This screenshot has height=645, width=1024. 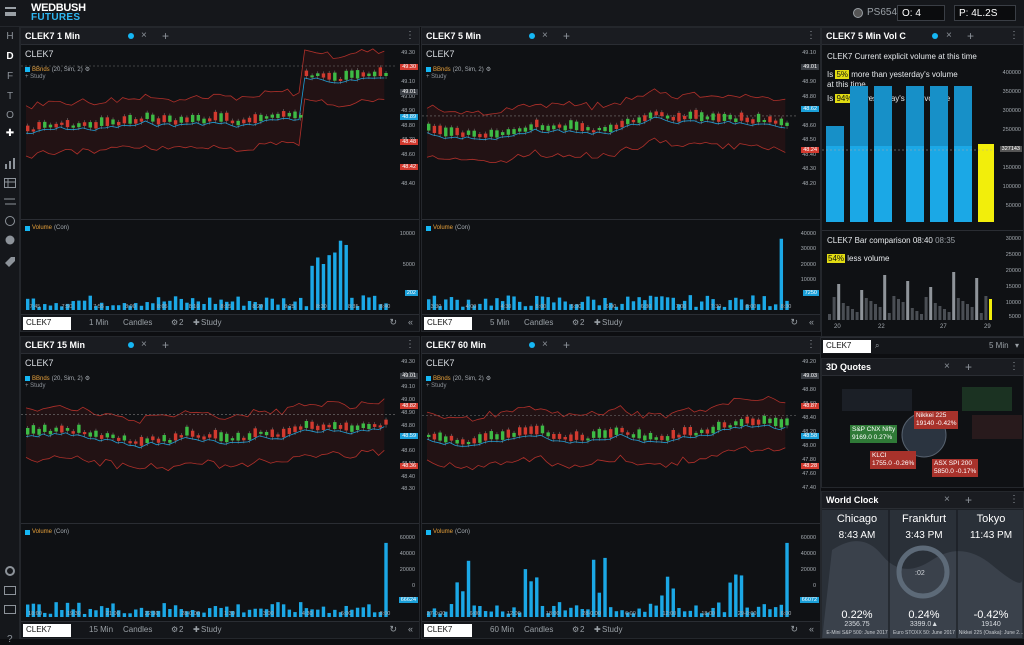 What do you see at coordinates (921, 13) in the screenshot?
I see `orders-pill: O: 4` at bounding box center [921, 13].